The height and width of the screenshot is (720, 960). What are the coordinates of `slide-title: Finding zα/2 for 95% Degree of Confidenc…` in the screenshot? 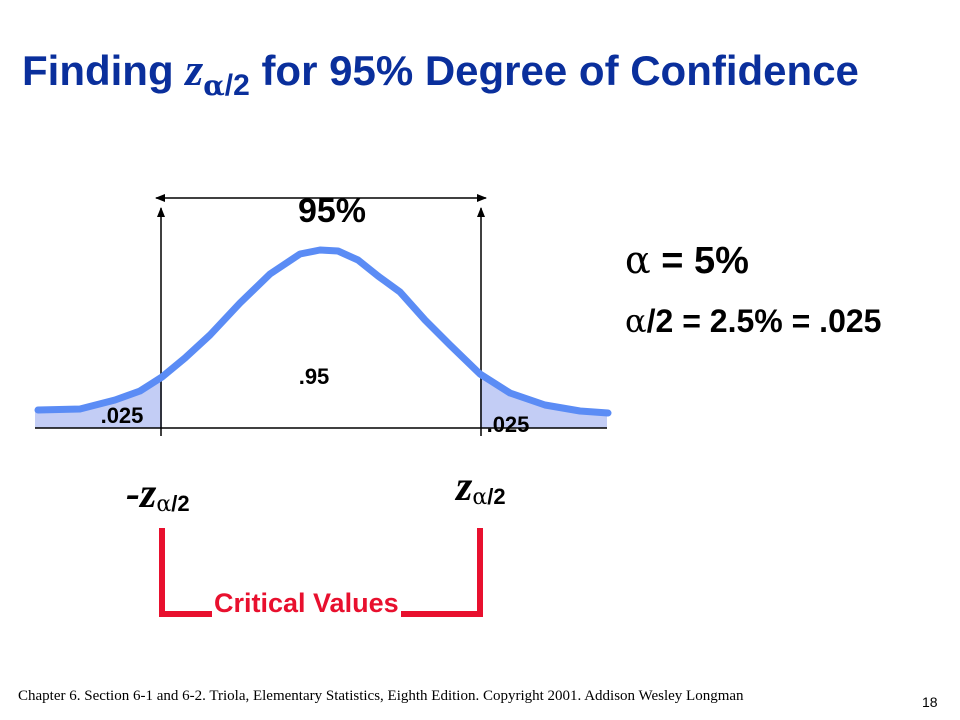 It's located at (487, 73).